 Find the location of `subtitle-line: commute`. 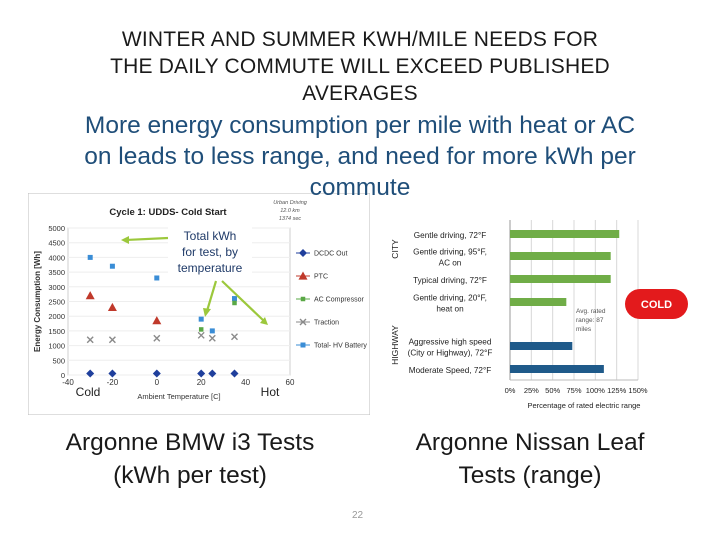

subtitle-line: commute is located at coordinates (360, 187).